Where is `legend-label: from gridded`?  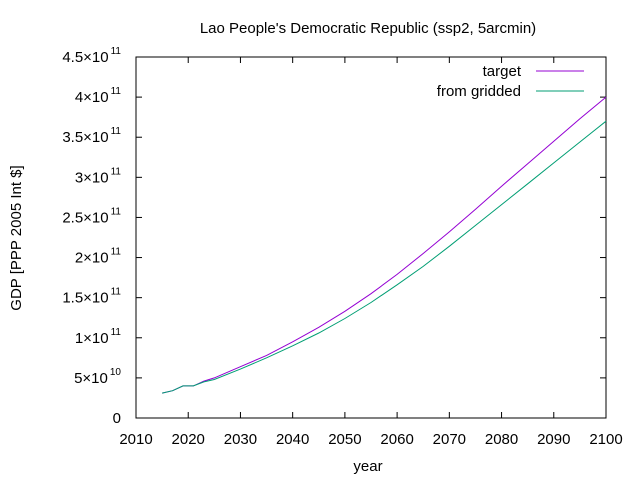
legend-label: from gridded is located at coordinates (479, 91).